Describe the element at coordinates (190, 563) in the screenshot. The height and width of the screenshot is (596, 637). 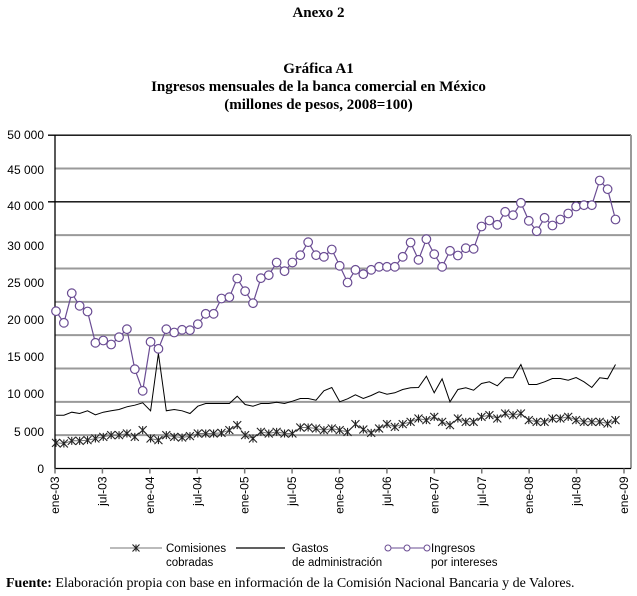
I see `legend-label: cobradas` at that location.